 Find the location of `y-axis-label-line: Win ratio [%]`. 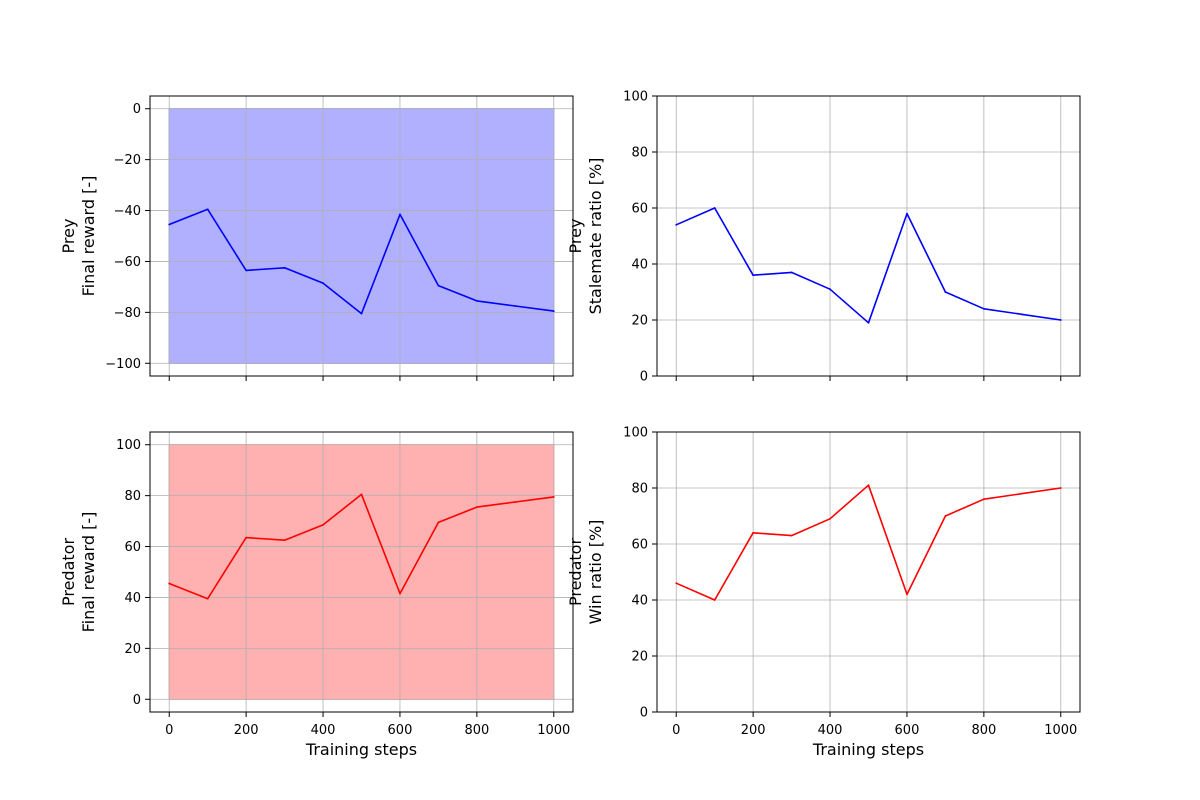

y-axis-label-line: Win ratio [%] is located at coordinates (595, 572).